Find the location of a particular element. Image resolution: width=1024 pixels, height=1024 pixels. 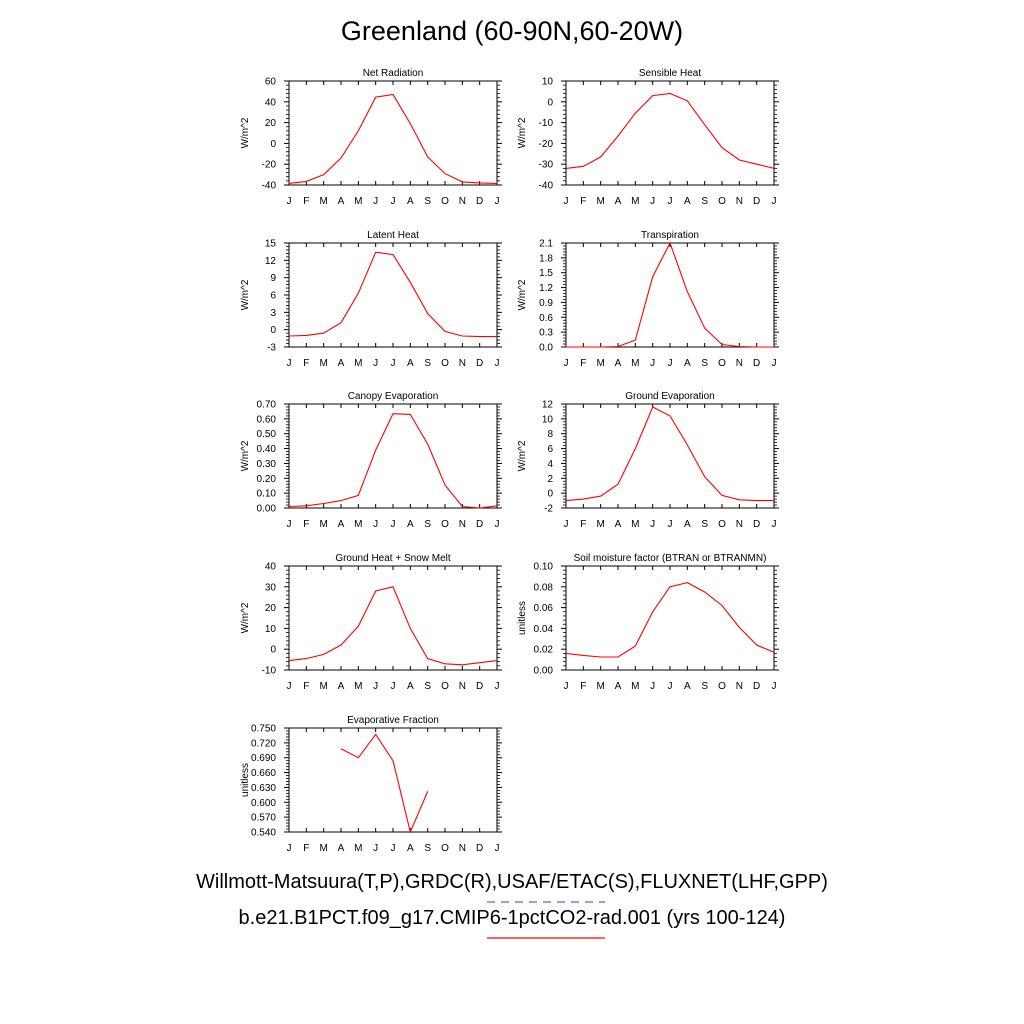

y-tick-label: 0.30 is located at coordinates (267, 464).